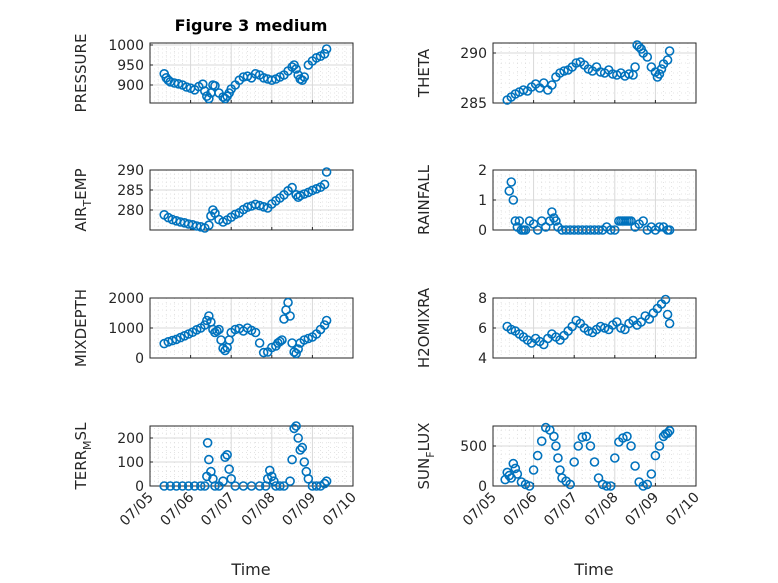 The image size is (778, 583). I want to click on subplot-air-temp: 280 285 290 AIRTEMP, so click(213, 198).